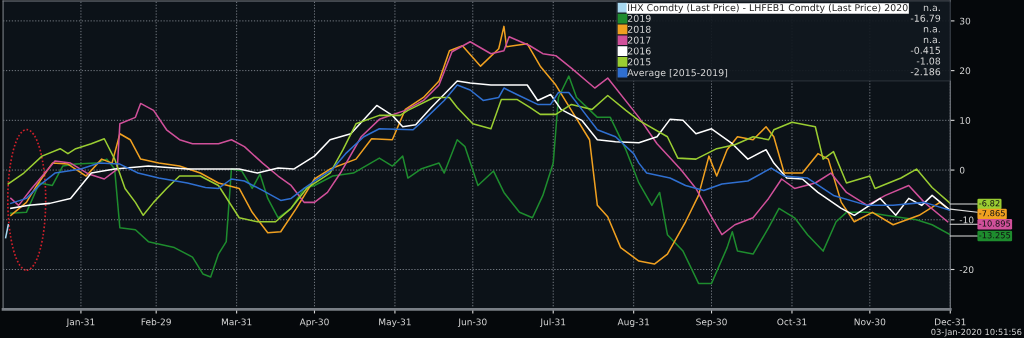  I want to click on x-tick-label: Oct-31, so click(792, 322).